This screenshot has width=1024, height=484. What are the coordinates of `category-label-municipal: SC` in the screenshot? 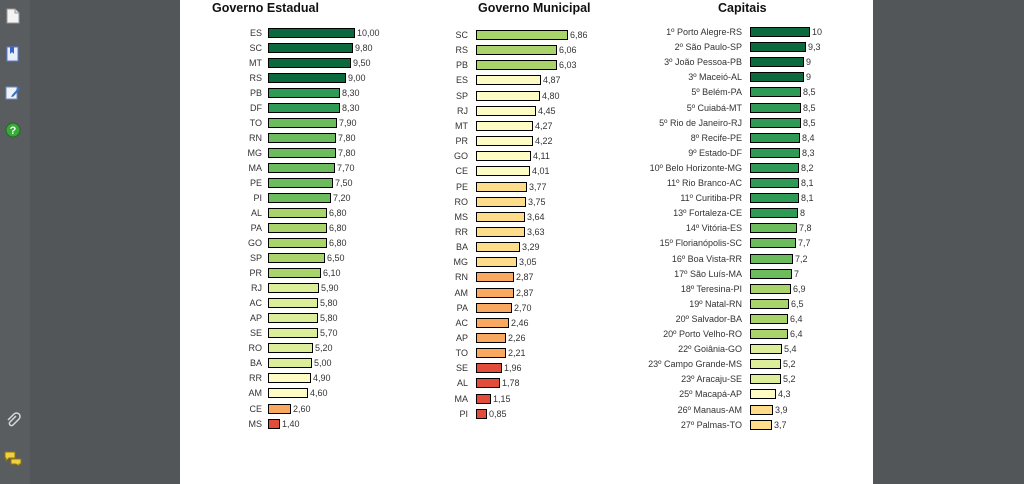 It's located at (461, 35).